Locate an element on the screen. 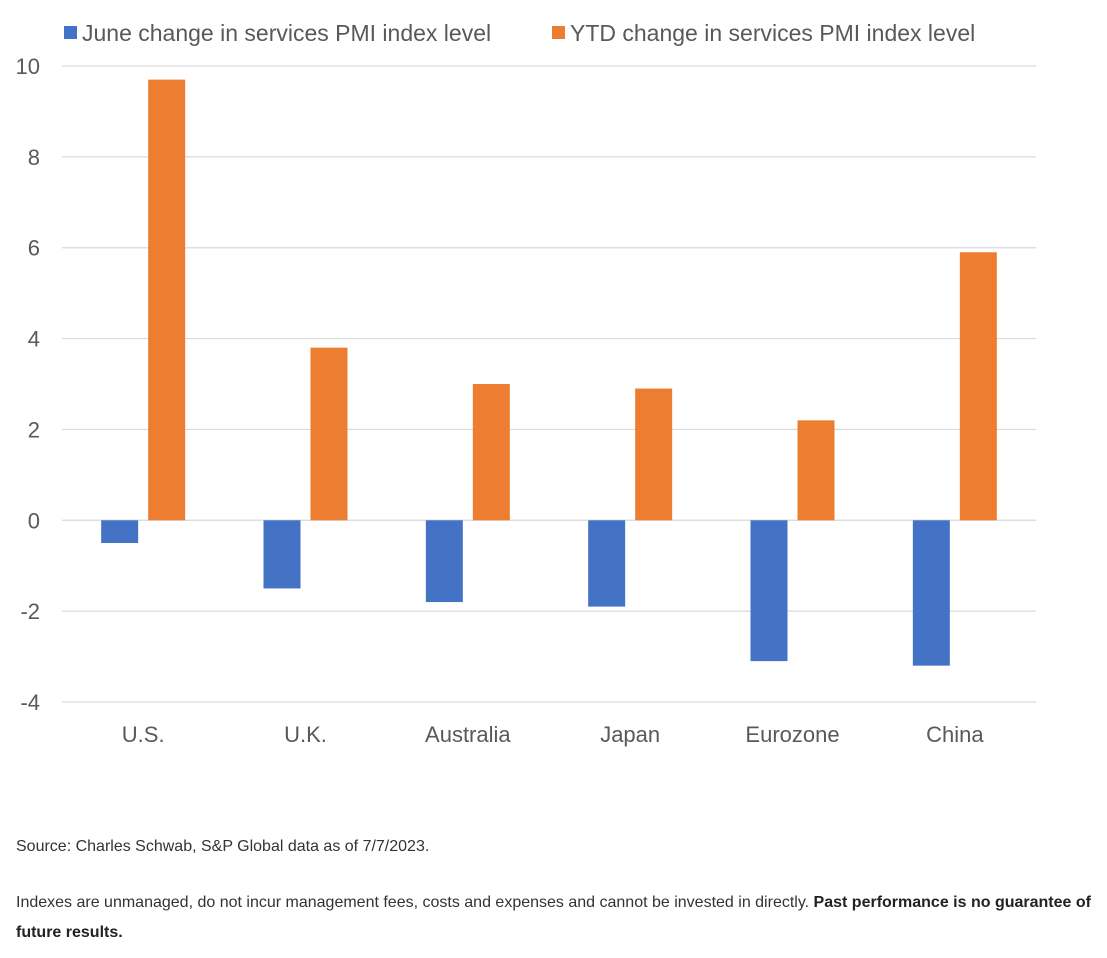 The image size is (1107, 958). bar-june-us is located at coordinates (120, 531).